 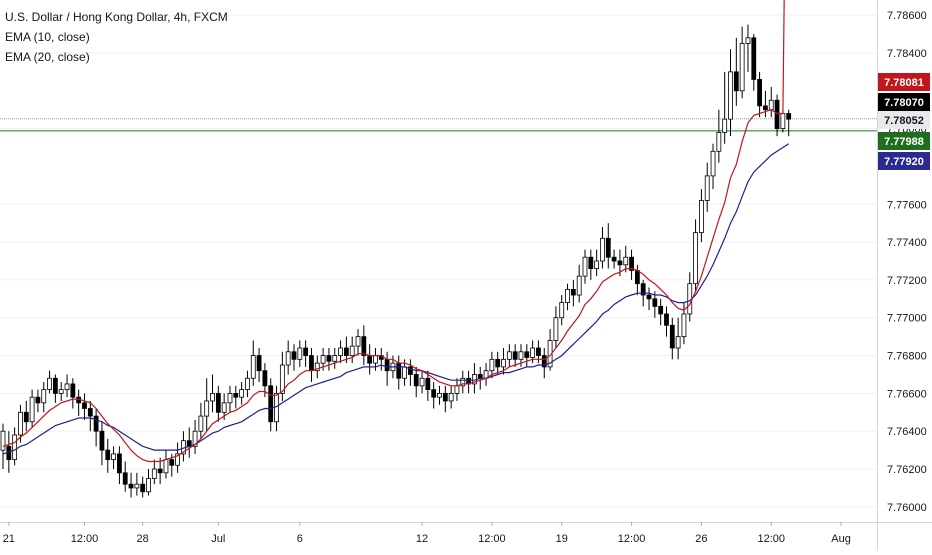 What do you see at coordinates (904, 162) in the screenshot?
I see `price-tag-label: 7.77920` at bounding box center [904, 162].